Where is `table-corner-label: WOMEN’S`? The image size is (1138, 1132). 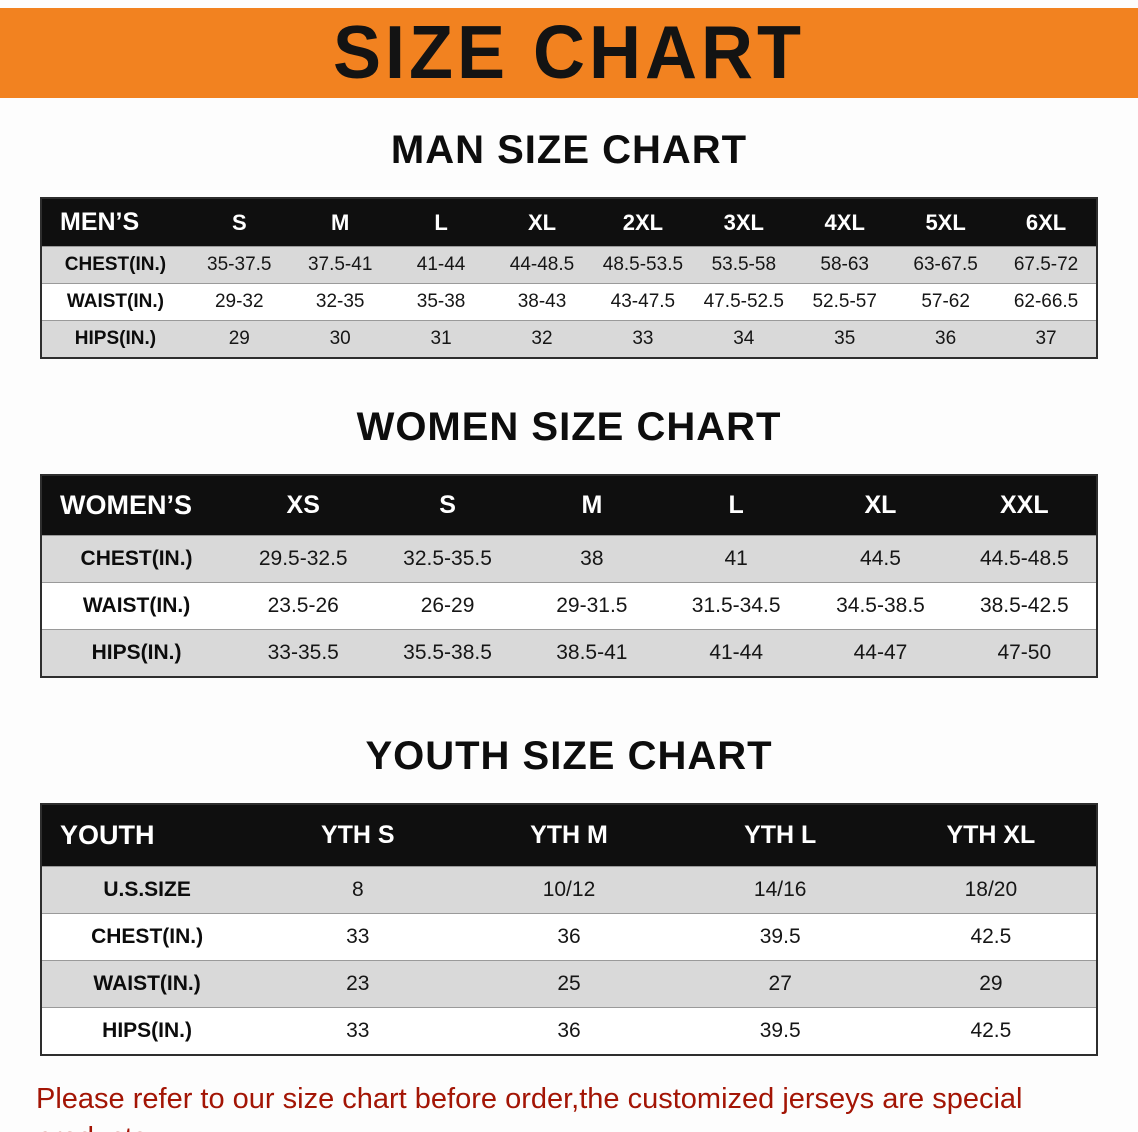 table-corner-label: WOMEN’S is located at coordinates (136, 505).